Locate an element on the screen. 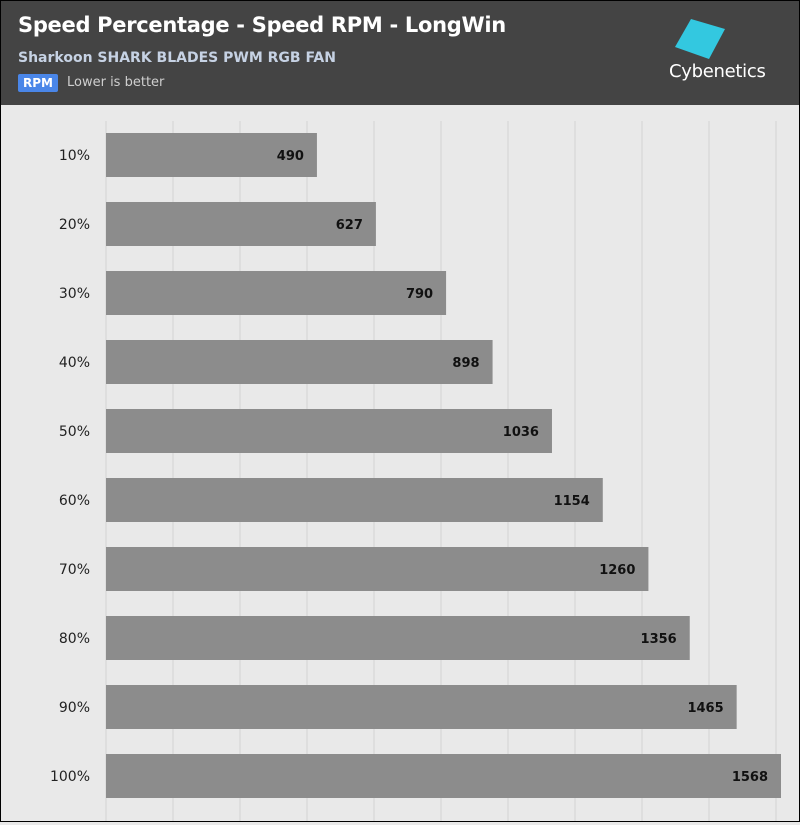 The width and height of the screenshot is (800, 825). category-label: 60% is located at coordinates (74, 501).